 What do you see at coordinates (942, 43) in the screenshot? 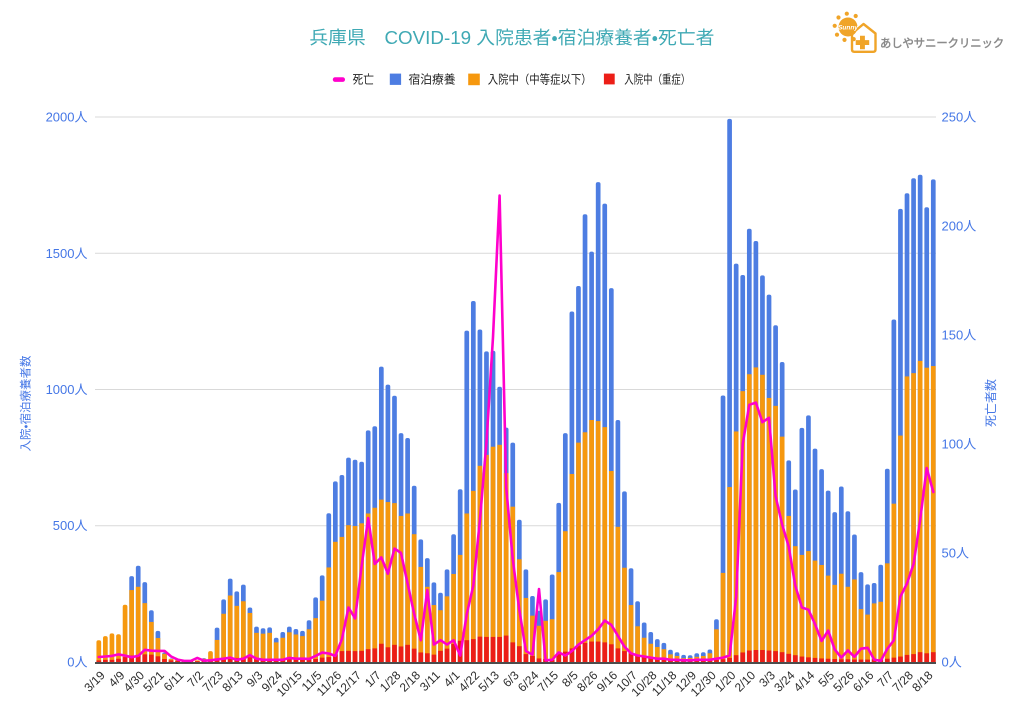
I see `svg-text: あしやサニークリニック` at bounding box center [942, 43].